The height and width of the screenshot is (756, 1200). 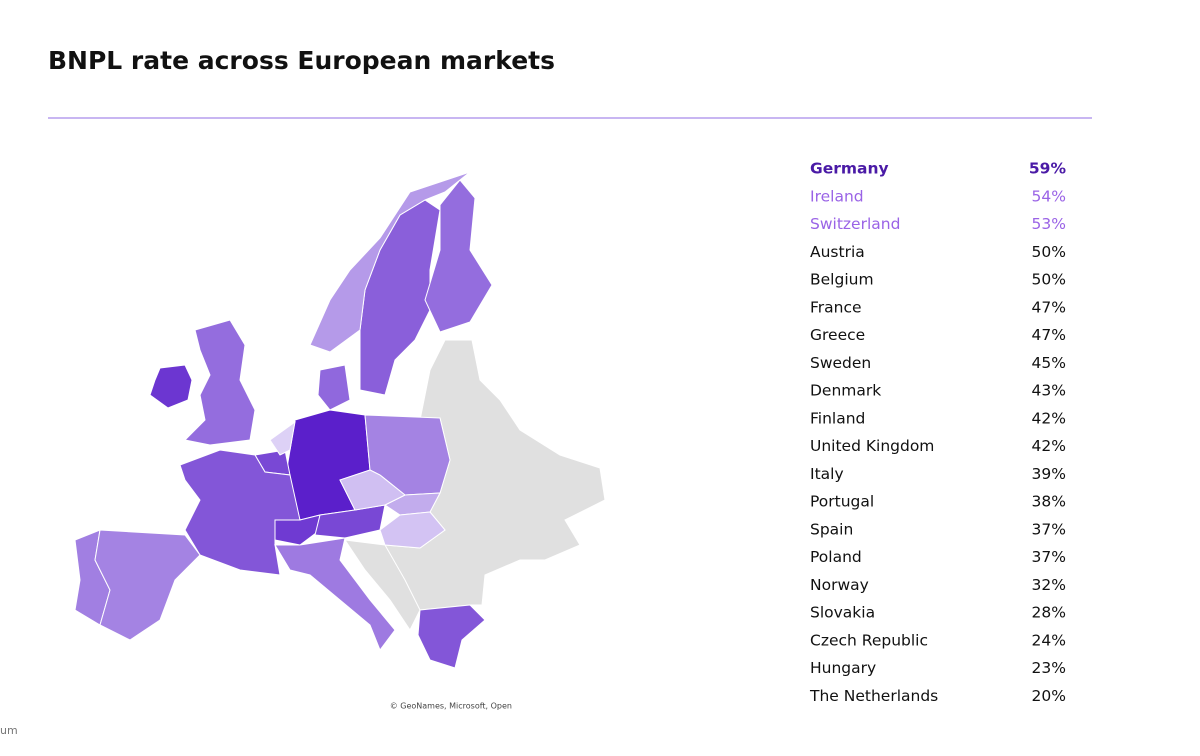 What do you see at coordinates (836, 307) in the screenshot?
I see `country-name: France` at bounding box center [836, 307].